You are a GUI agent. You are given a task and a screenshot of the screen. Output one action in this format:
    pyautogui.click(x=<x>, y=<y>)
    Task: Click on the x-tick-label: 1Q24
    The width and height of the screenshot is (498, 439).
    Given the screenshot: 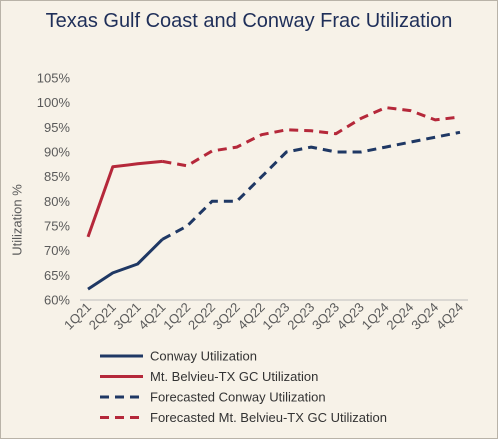 What is the action you would take?
    pyautogui.click(x=375, y=316)
    